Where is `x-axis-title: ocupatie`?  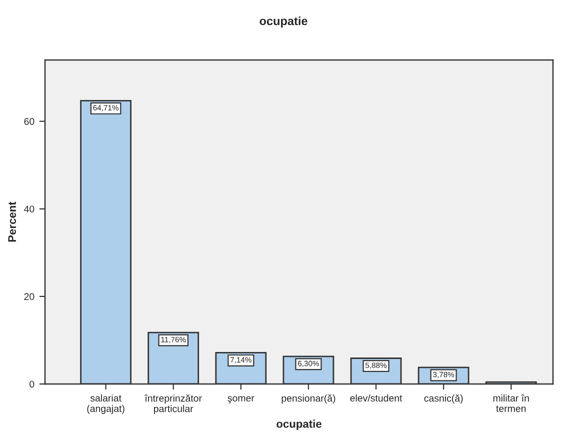 x-axis-title: ocupatie is located at coordinates (299, 425).